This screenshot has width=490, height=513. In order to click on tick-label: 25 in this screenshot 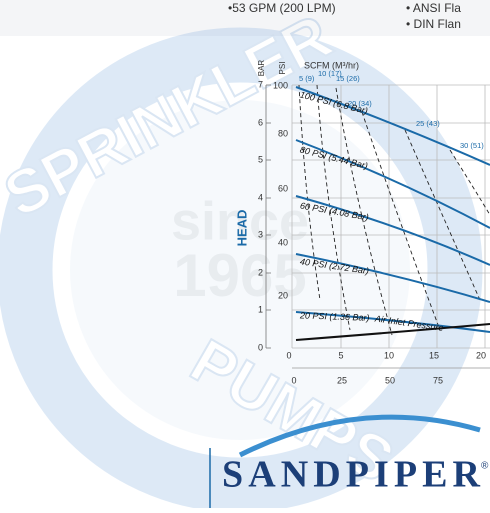, I will do `click(342, 380)`.